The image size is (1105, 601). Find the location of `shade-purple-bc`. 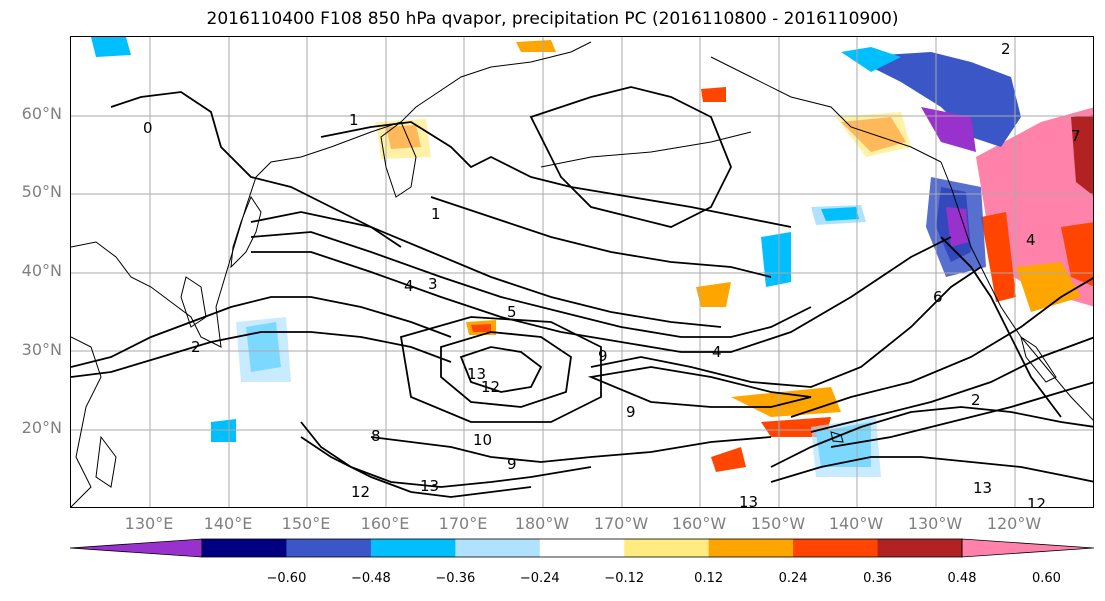

shade-purple-bc is located at coordinates (948, 129).